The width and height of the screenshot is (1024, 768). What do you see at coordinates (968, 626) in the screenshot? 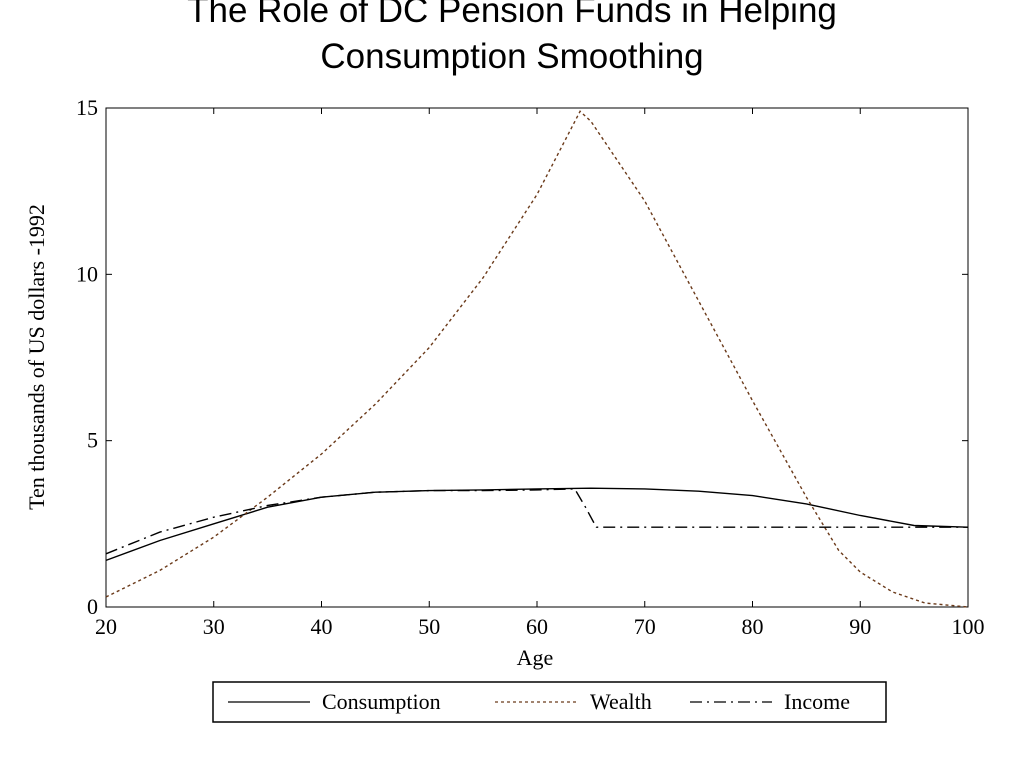
I see `x-tick-label: 100` at bounding box center [968, 626].